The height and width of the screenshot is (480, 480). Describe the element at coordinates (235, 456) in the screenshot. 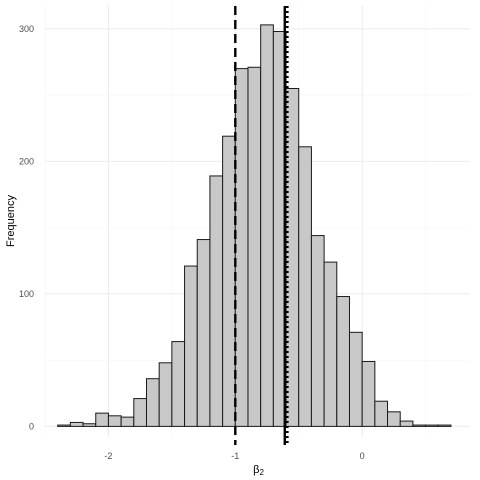

I see `x-tick-label: -1` at that location.